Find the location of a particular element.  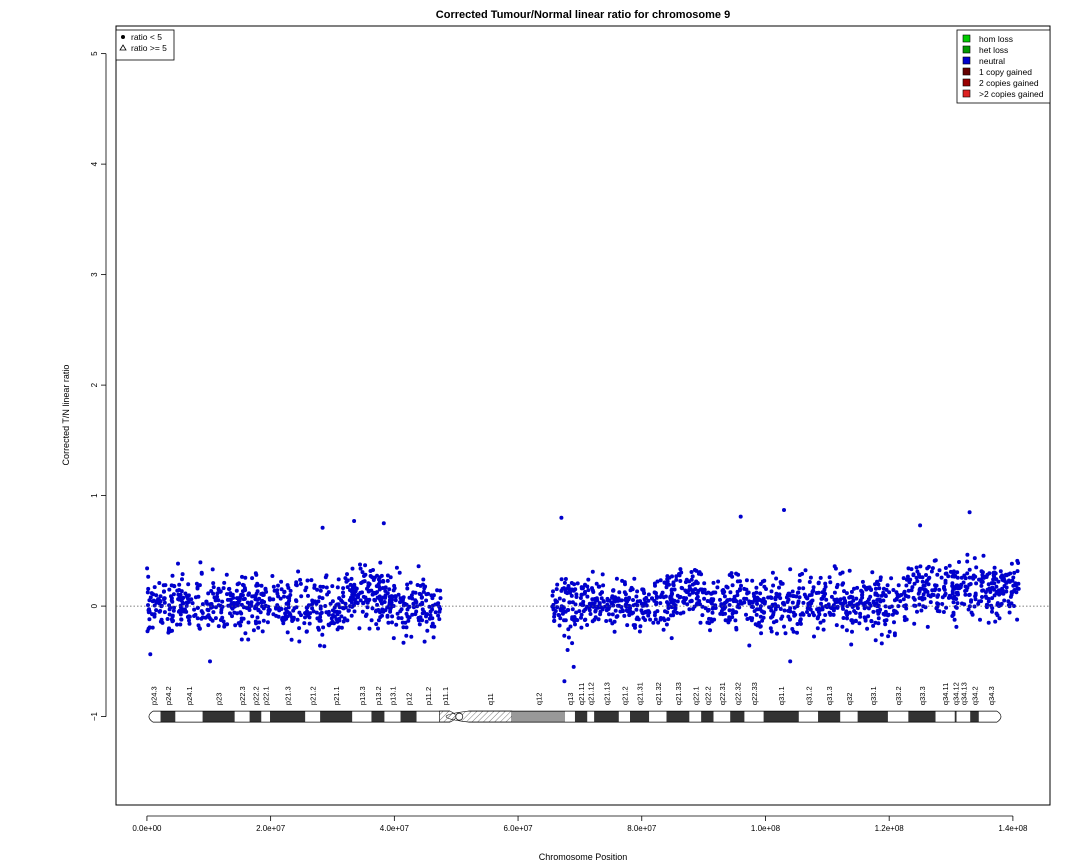

chromosome-band-q12 is located at coordinates (538, 717).